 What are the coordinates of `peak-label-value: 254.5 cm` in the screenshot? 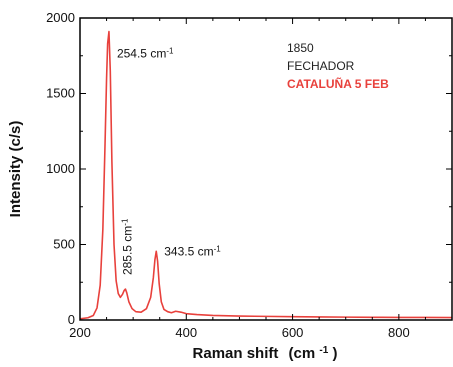 It's located at (141, 54).